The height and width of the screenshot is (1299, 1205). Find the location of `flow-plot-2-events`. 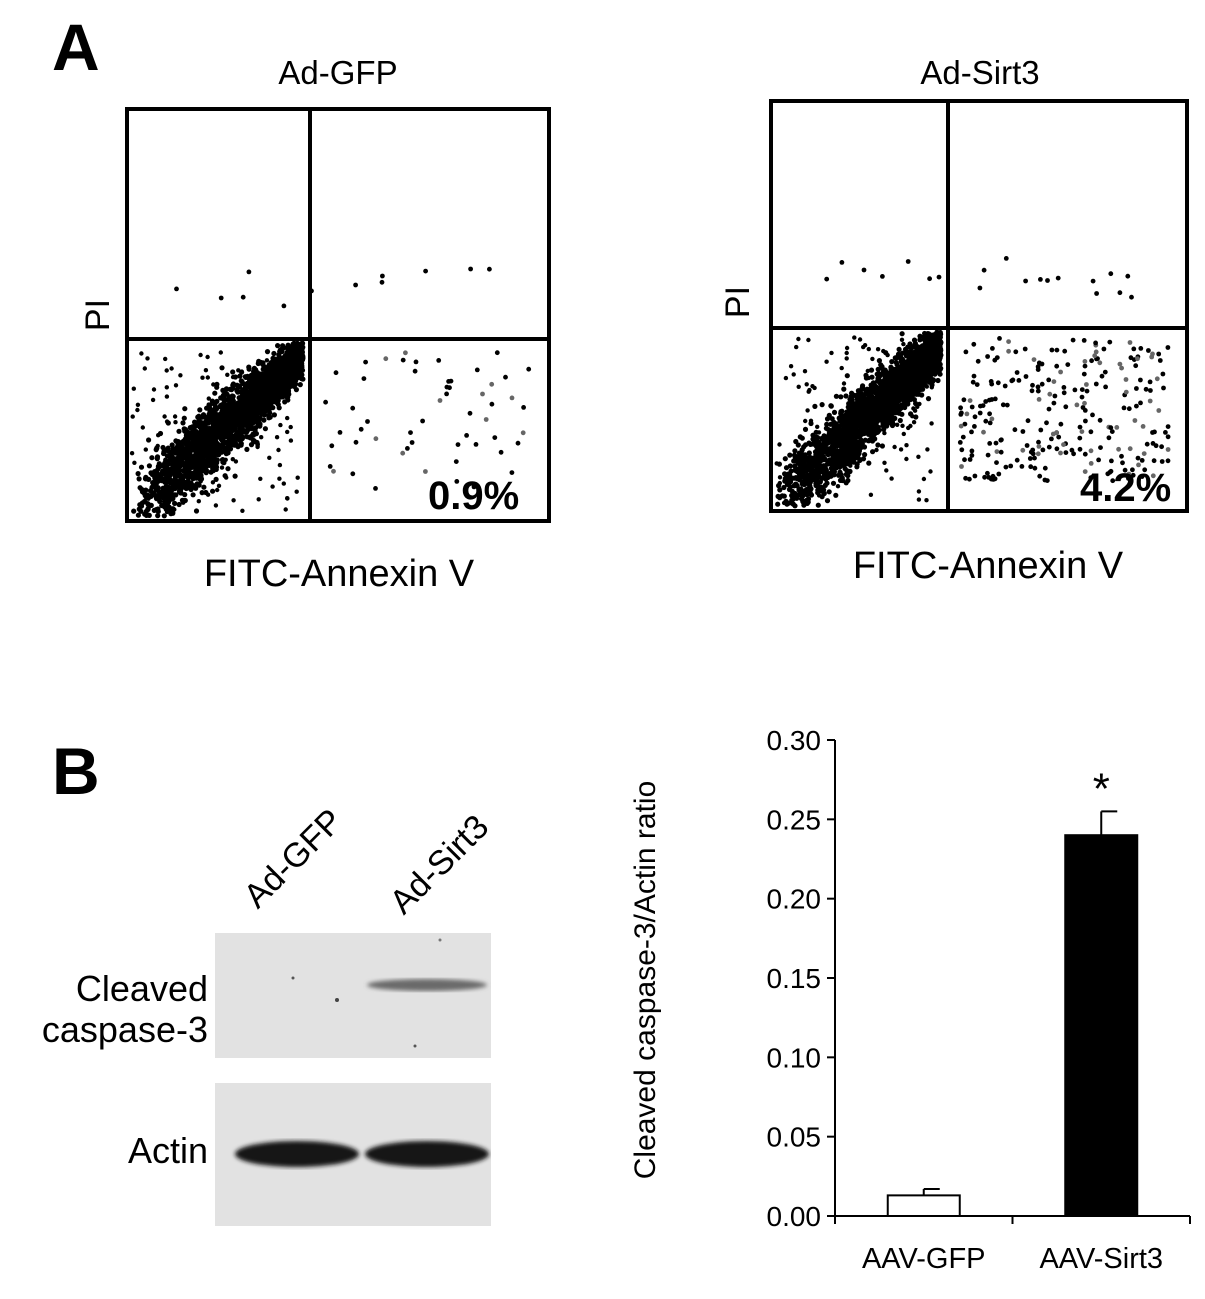

flow-plot-2-events is located at coordinates (972, 382).